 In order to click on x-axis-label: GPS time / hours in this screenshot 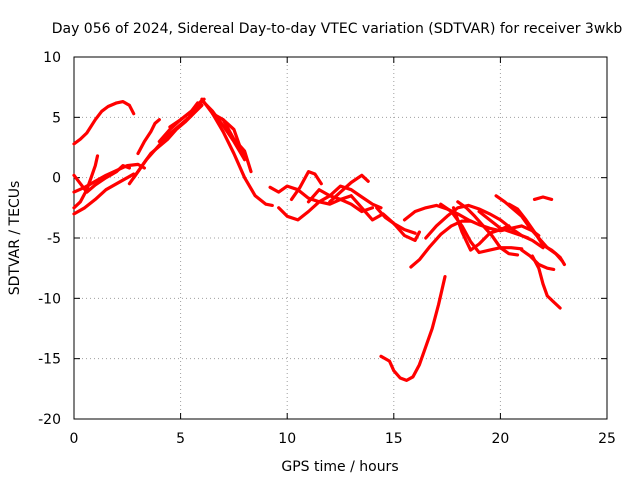, I will do `click(339, 467)`.